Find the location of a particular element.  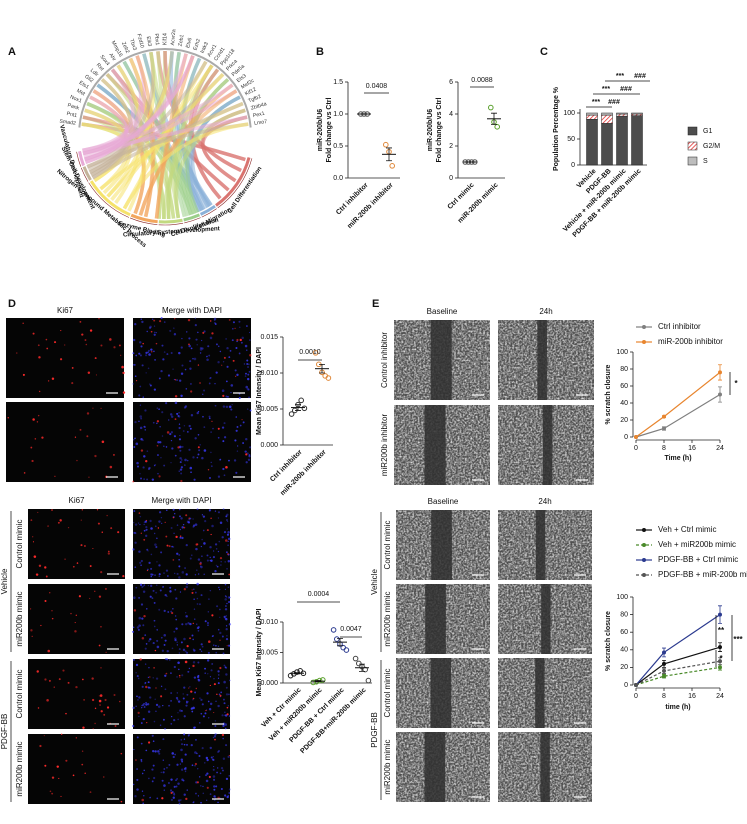

y-tick-label: 60 is located at coordinates (624, 386).